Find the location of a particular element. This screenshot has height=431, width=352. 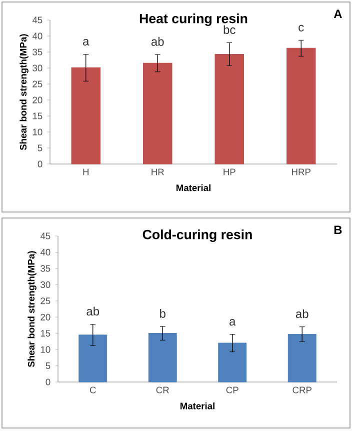

x-tick-label: HR is located at coordinates (158, 172).